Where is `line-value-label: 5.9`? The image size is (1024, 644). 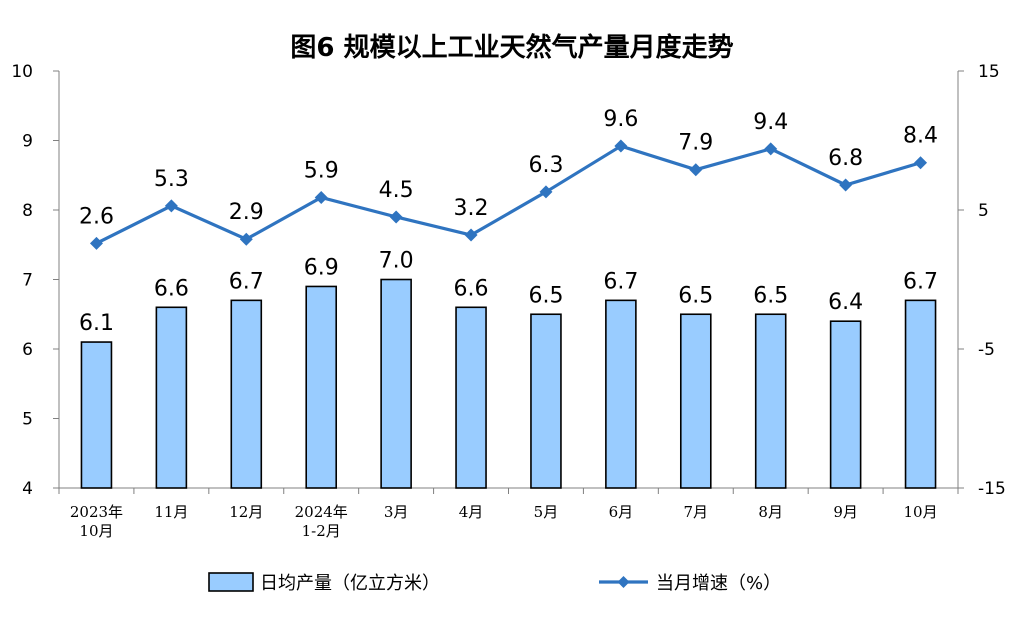 line-value-label: 5.9 is located at coordinates (321, 170).